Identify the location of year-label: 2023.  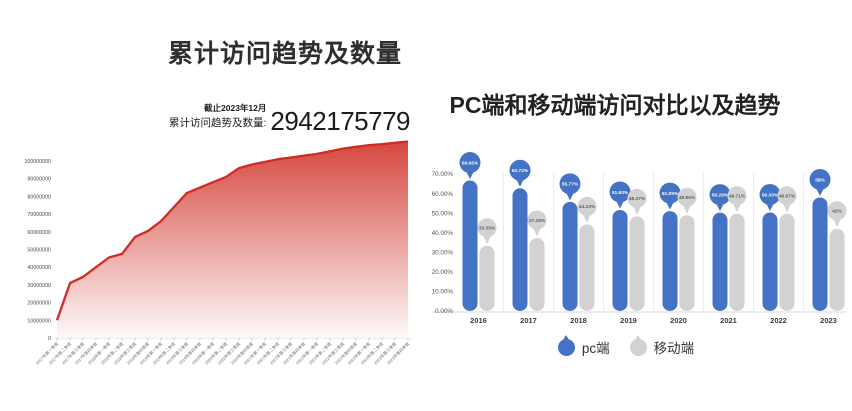
(828, 320).